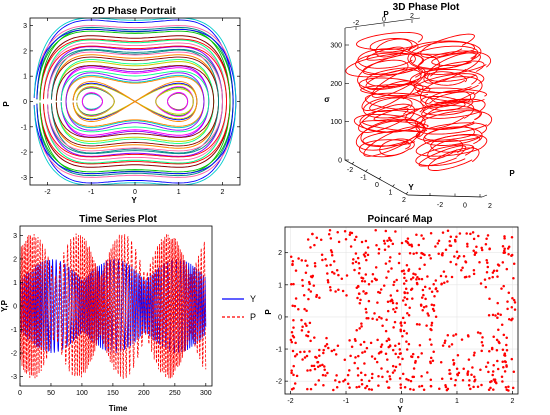  Describe the element at coordinates (118, 219) in the screenshot. I see `timeseries-title: Time Series Plot` at that location.